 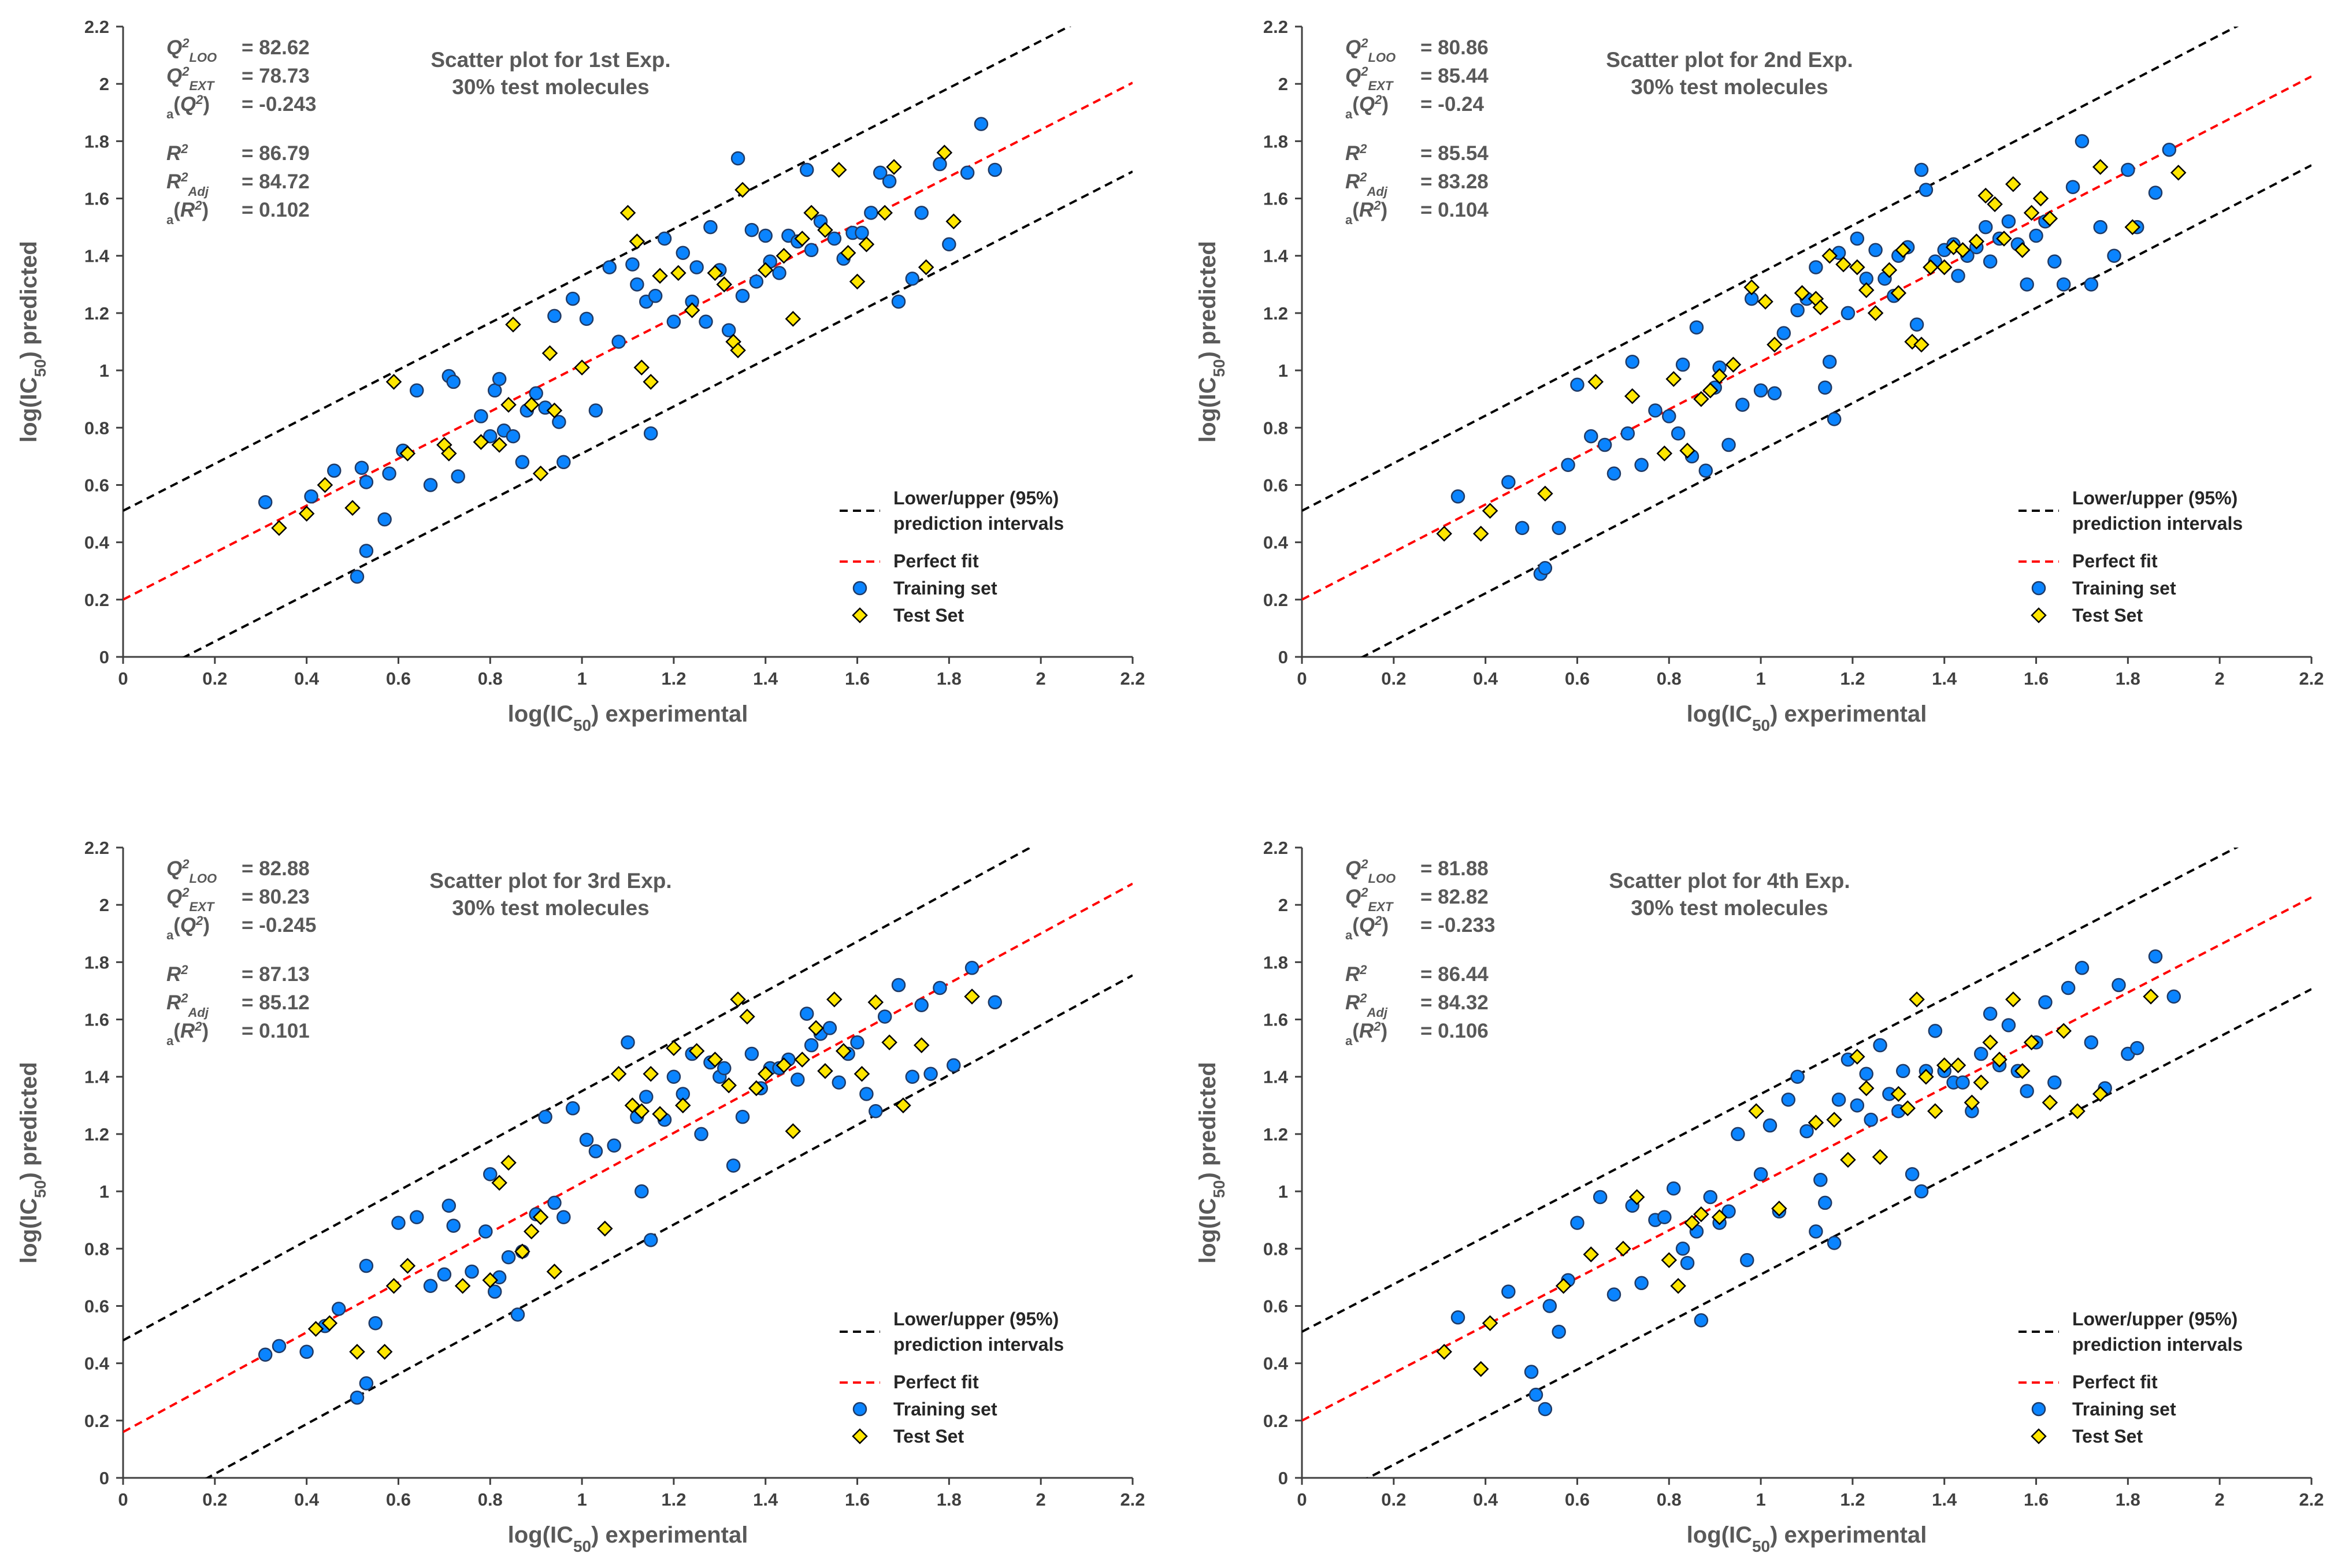 I want to click on x-axis-label: log(IC50) experimental, so click(x=1807, y=1538).